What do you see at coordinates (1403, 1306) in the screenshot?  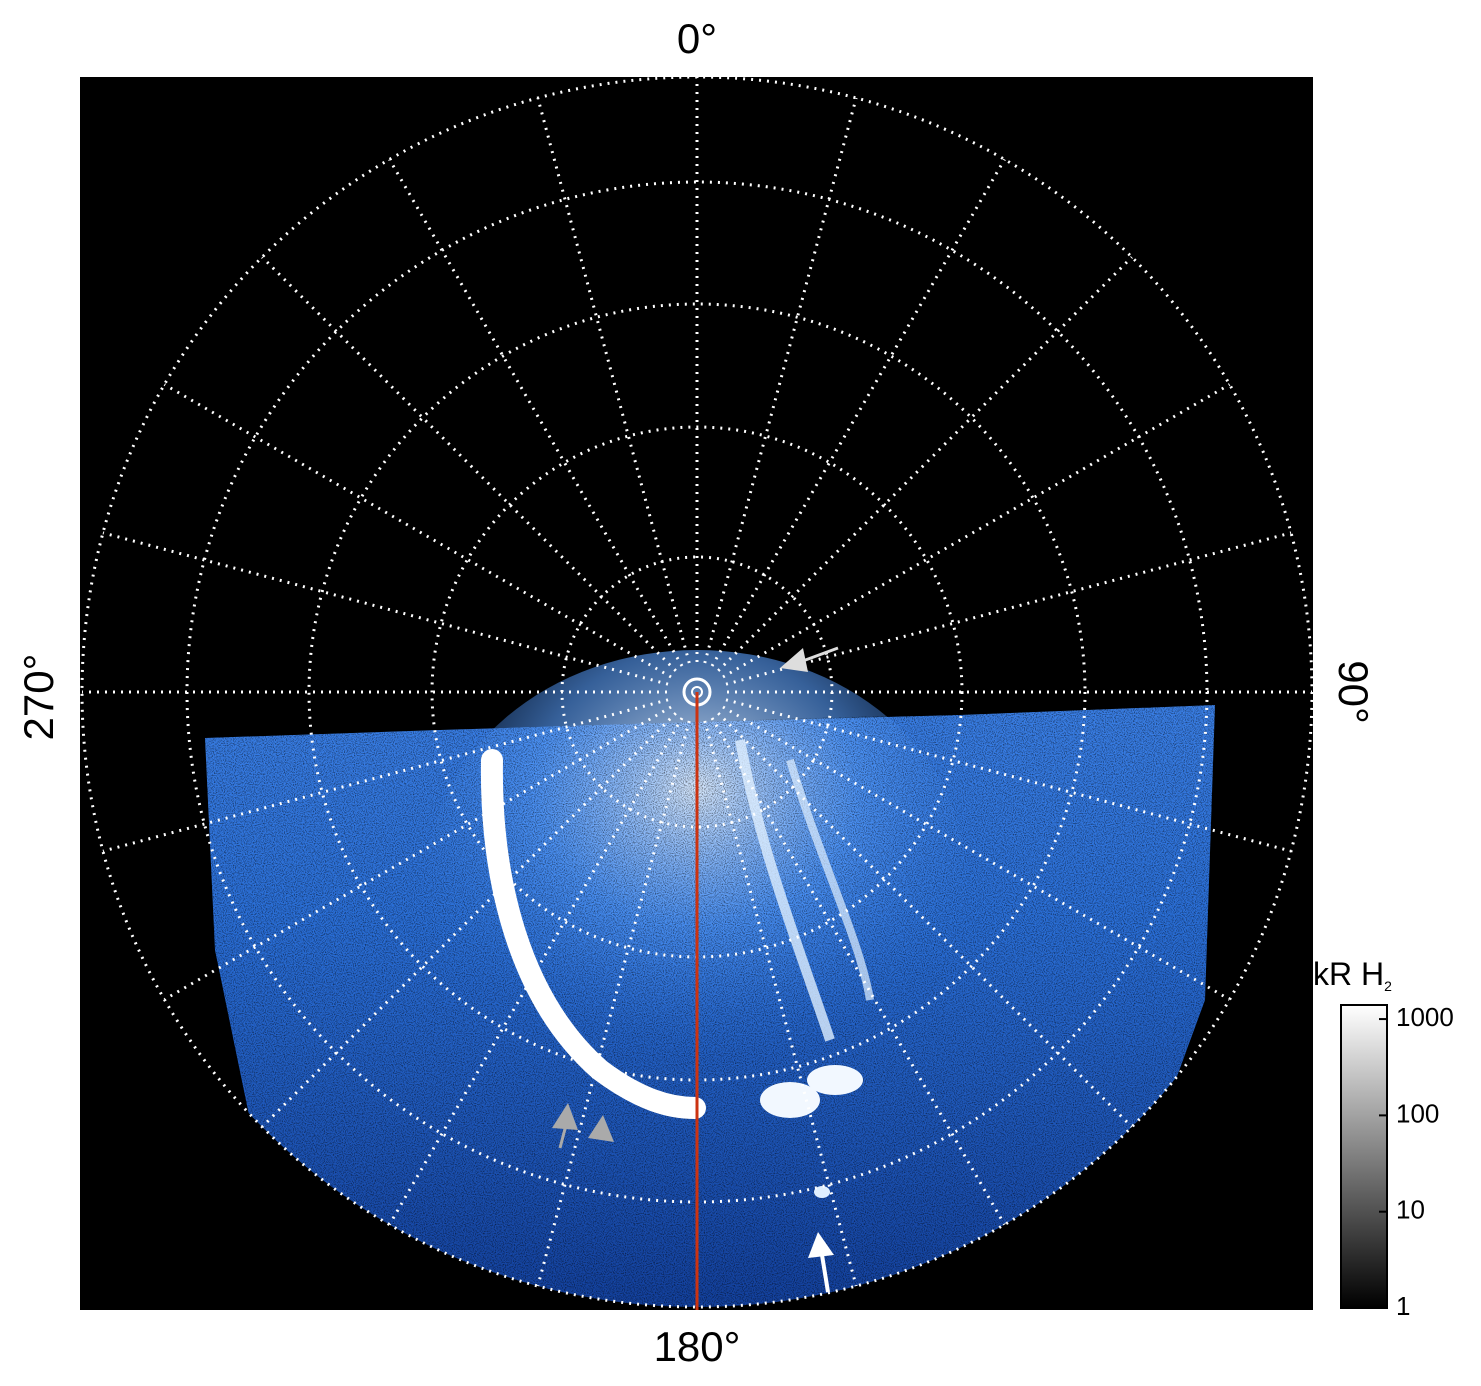 I see `colorbar-tick-label: 1` at bounding box center [1403, 1306].